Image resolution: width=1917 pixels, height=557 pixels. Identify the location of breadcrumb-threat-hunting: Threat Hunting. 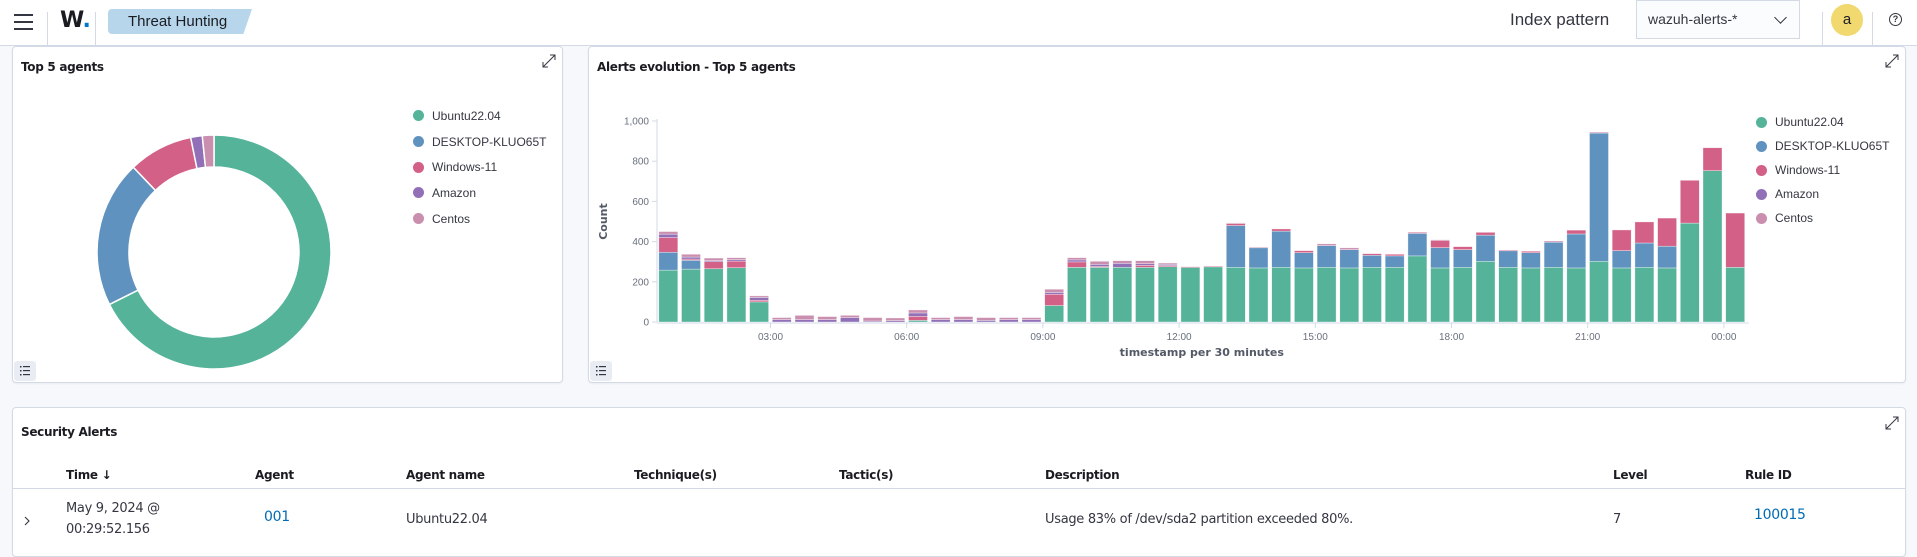
(180, 21).